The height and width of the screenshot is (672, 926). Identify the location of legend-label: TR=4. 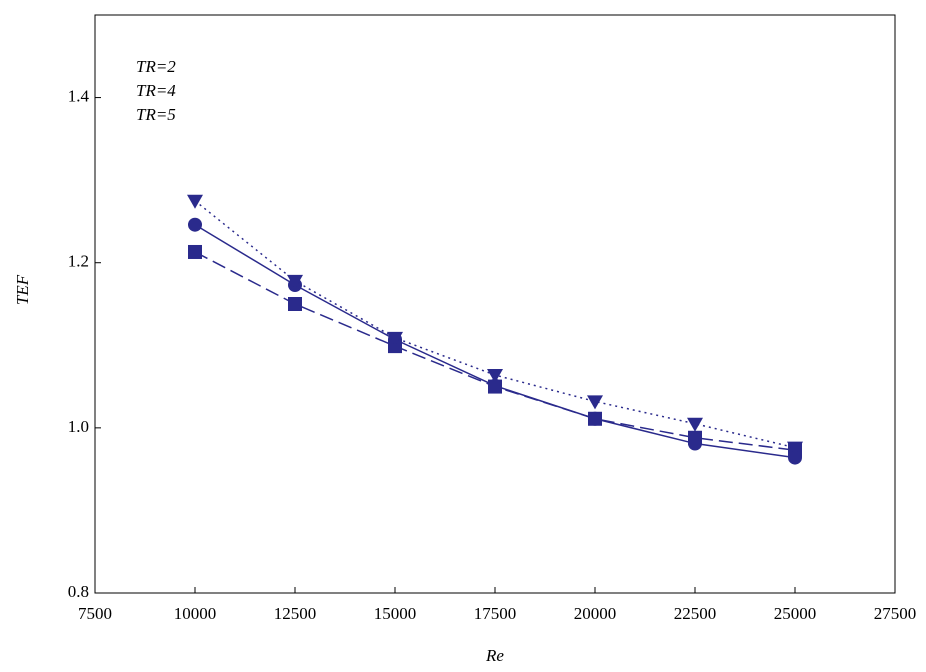
(156, 90).